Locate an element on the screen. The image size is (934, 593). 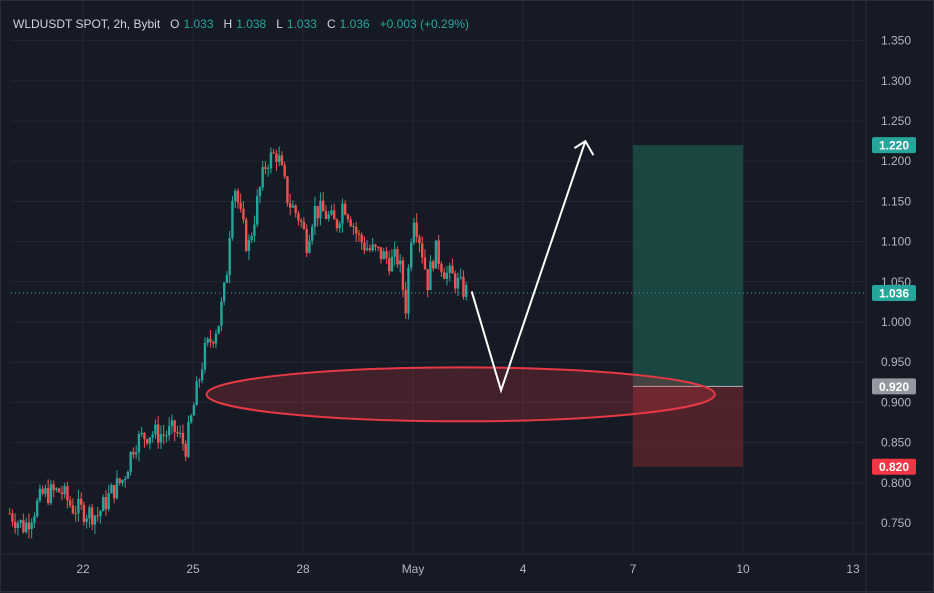
last-price-tag: 1.036 is located at coordinates (894, 294).